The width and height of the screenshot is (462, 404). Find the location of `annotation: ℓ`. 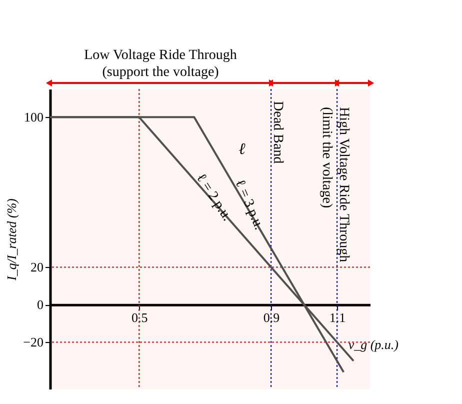

annotation: ℓ is located at coordinates (242, 149).